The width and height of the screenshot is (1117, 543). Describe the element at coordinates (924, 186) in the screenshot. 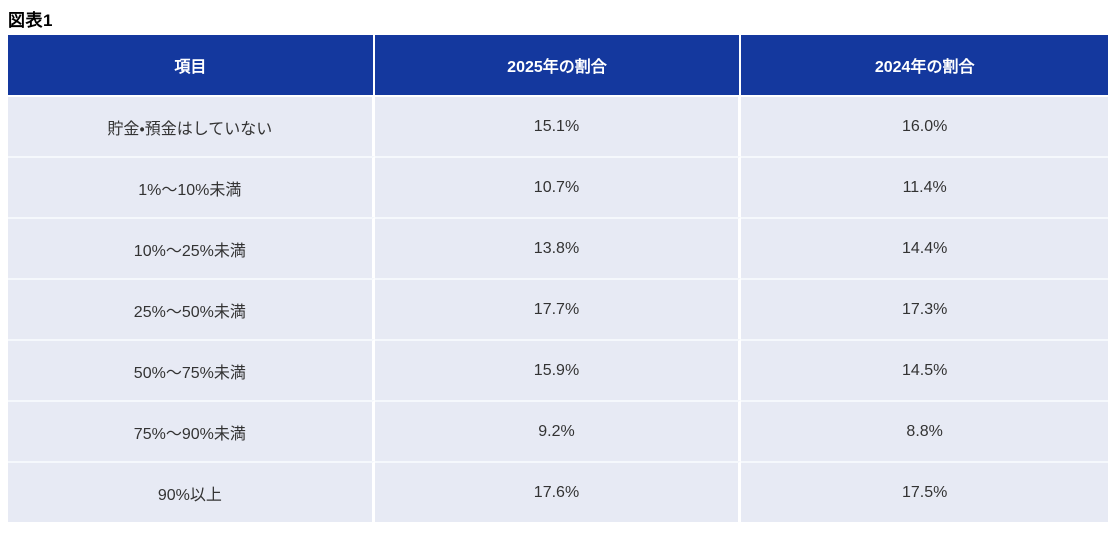

I see `value-2024-cell: 11.4%` at that location.